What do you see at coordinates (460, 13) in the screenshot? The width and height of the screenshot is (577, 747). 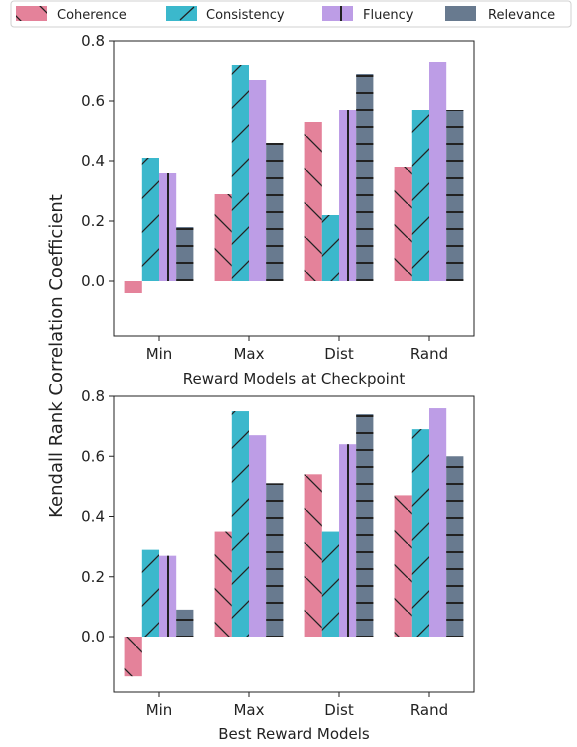 I see `legend-swatch-relevance` at bounding box center [460, 13].